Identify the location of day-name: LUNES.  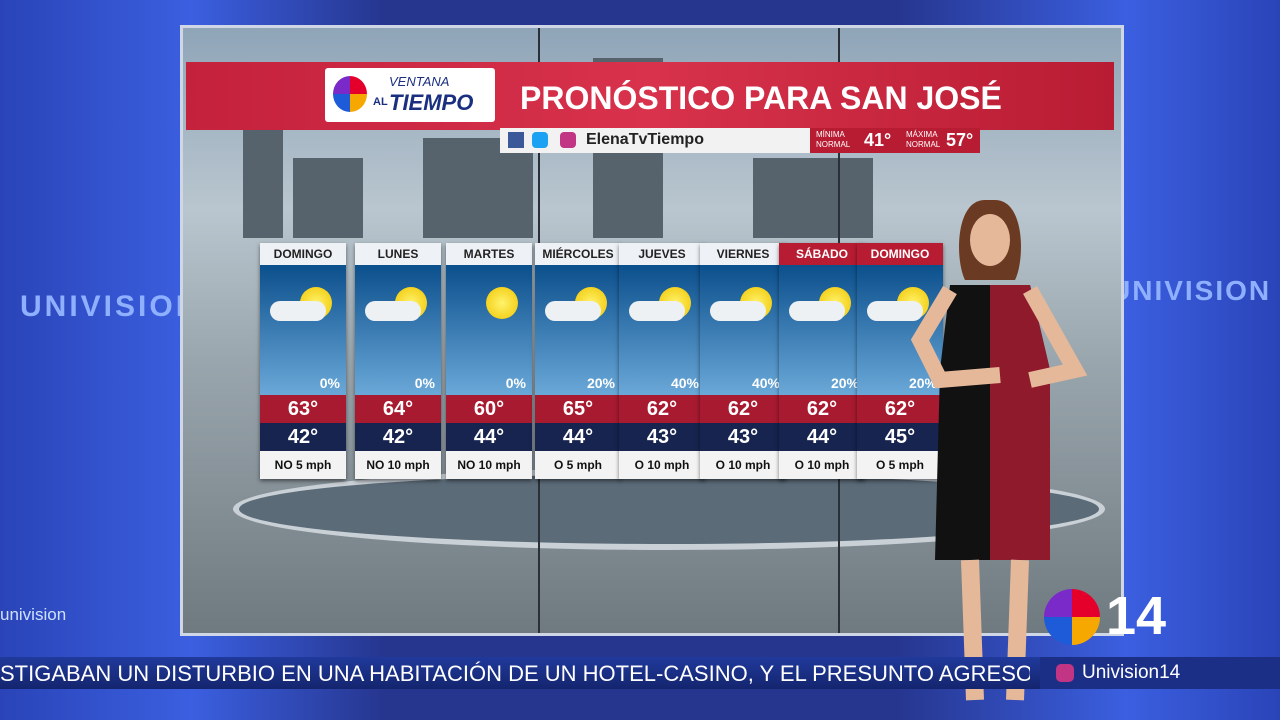
(398, 254).